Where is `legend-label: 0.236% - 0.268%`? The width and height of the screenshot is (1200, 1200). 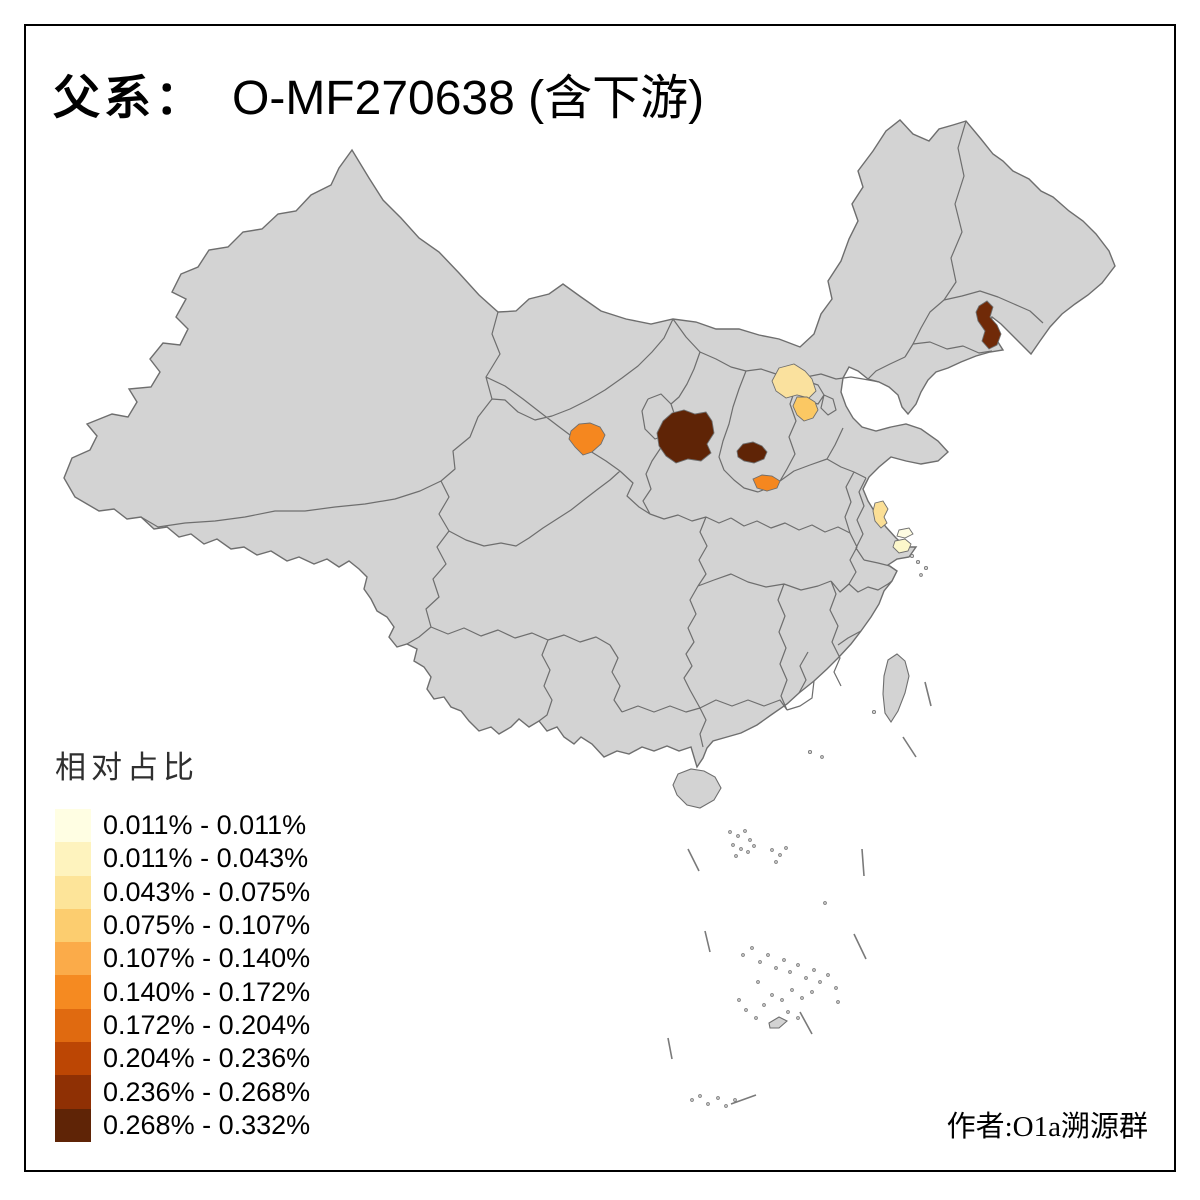 legend-label: 0.236% - 0.268% is located at coordinates (207, 1091).